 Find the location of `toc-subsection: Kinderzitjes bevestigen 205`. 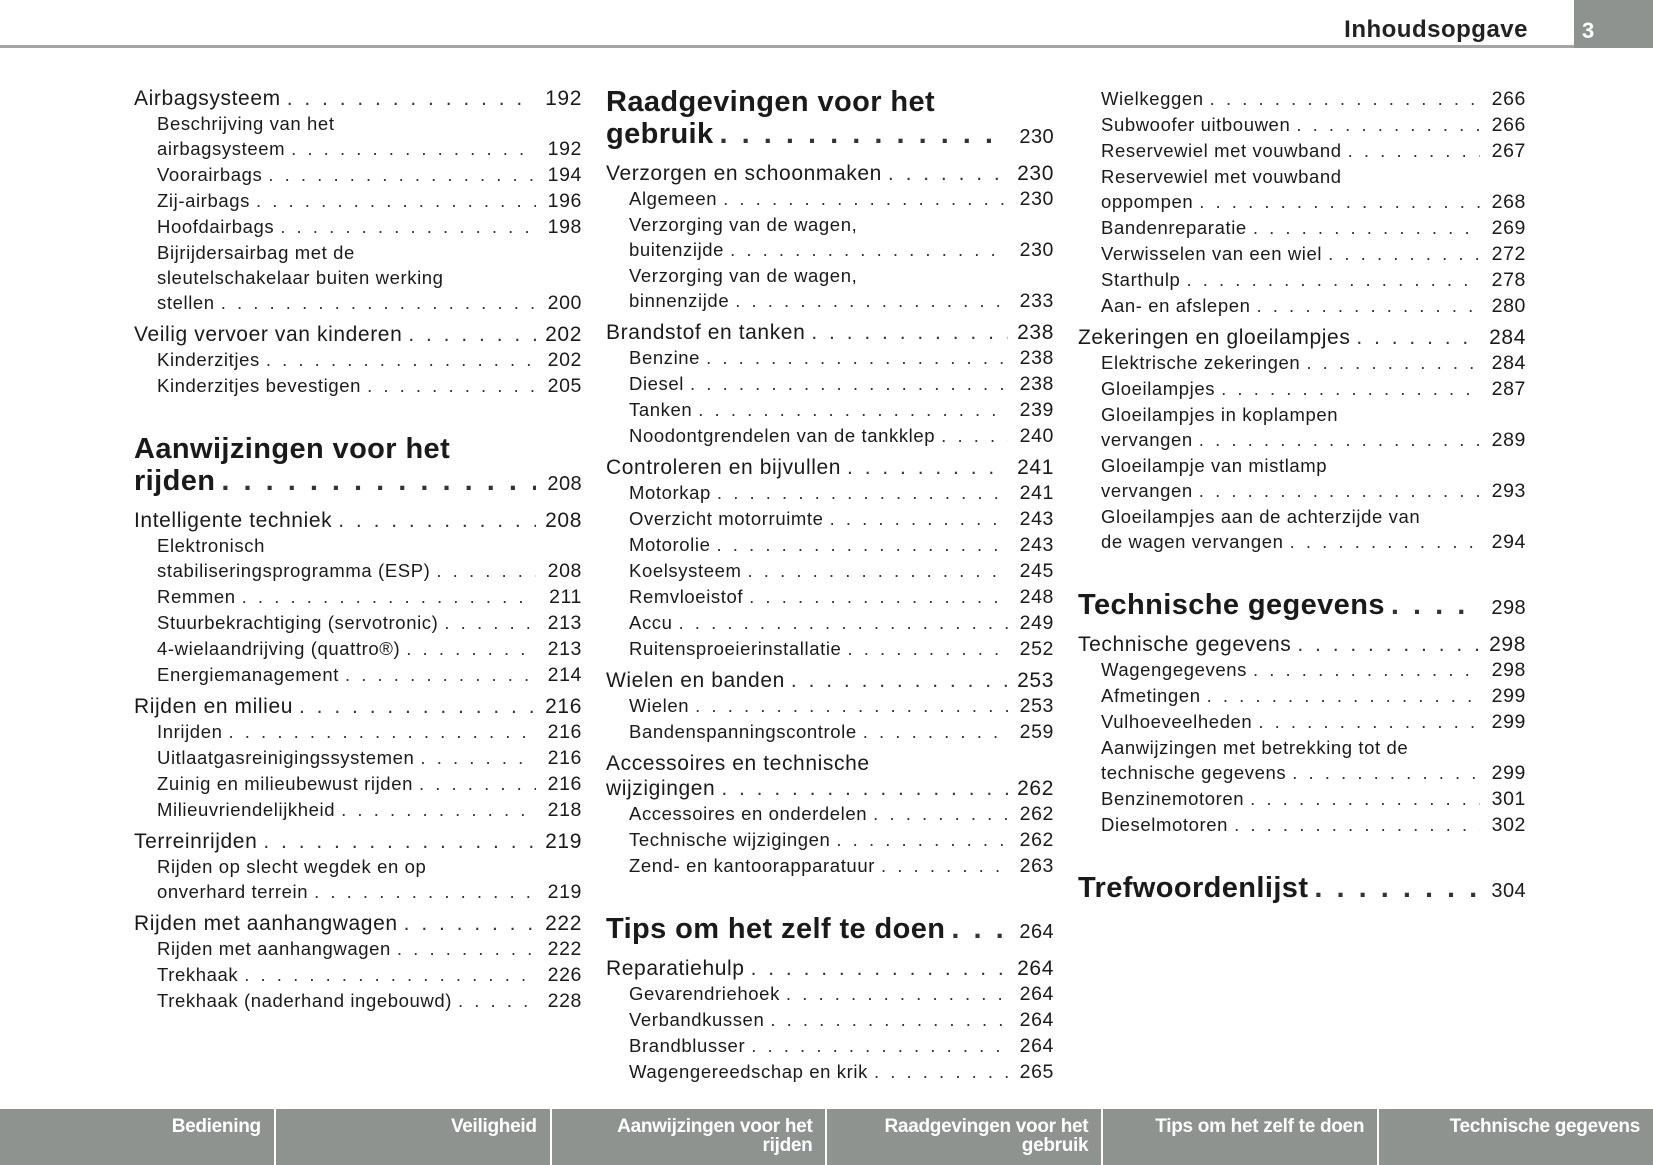

toc-subsection: Kinderzitjes bevestigen 205 is located at coordinates (358, 386).